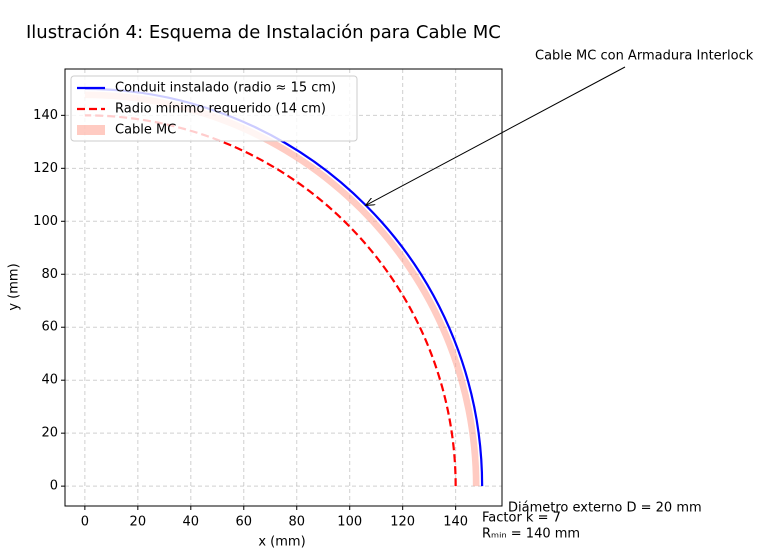  What do you see at coordinates (225, 88) in the screenshot?
I see `legend-label: Conduit instalado (radio ≈ 15 cm)` at bounding box center [225, 88].